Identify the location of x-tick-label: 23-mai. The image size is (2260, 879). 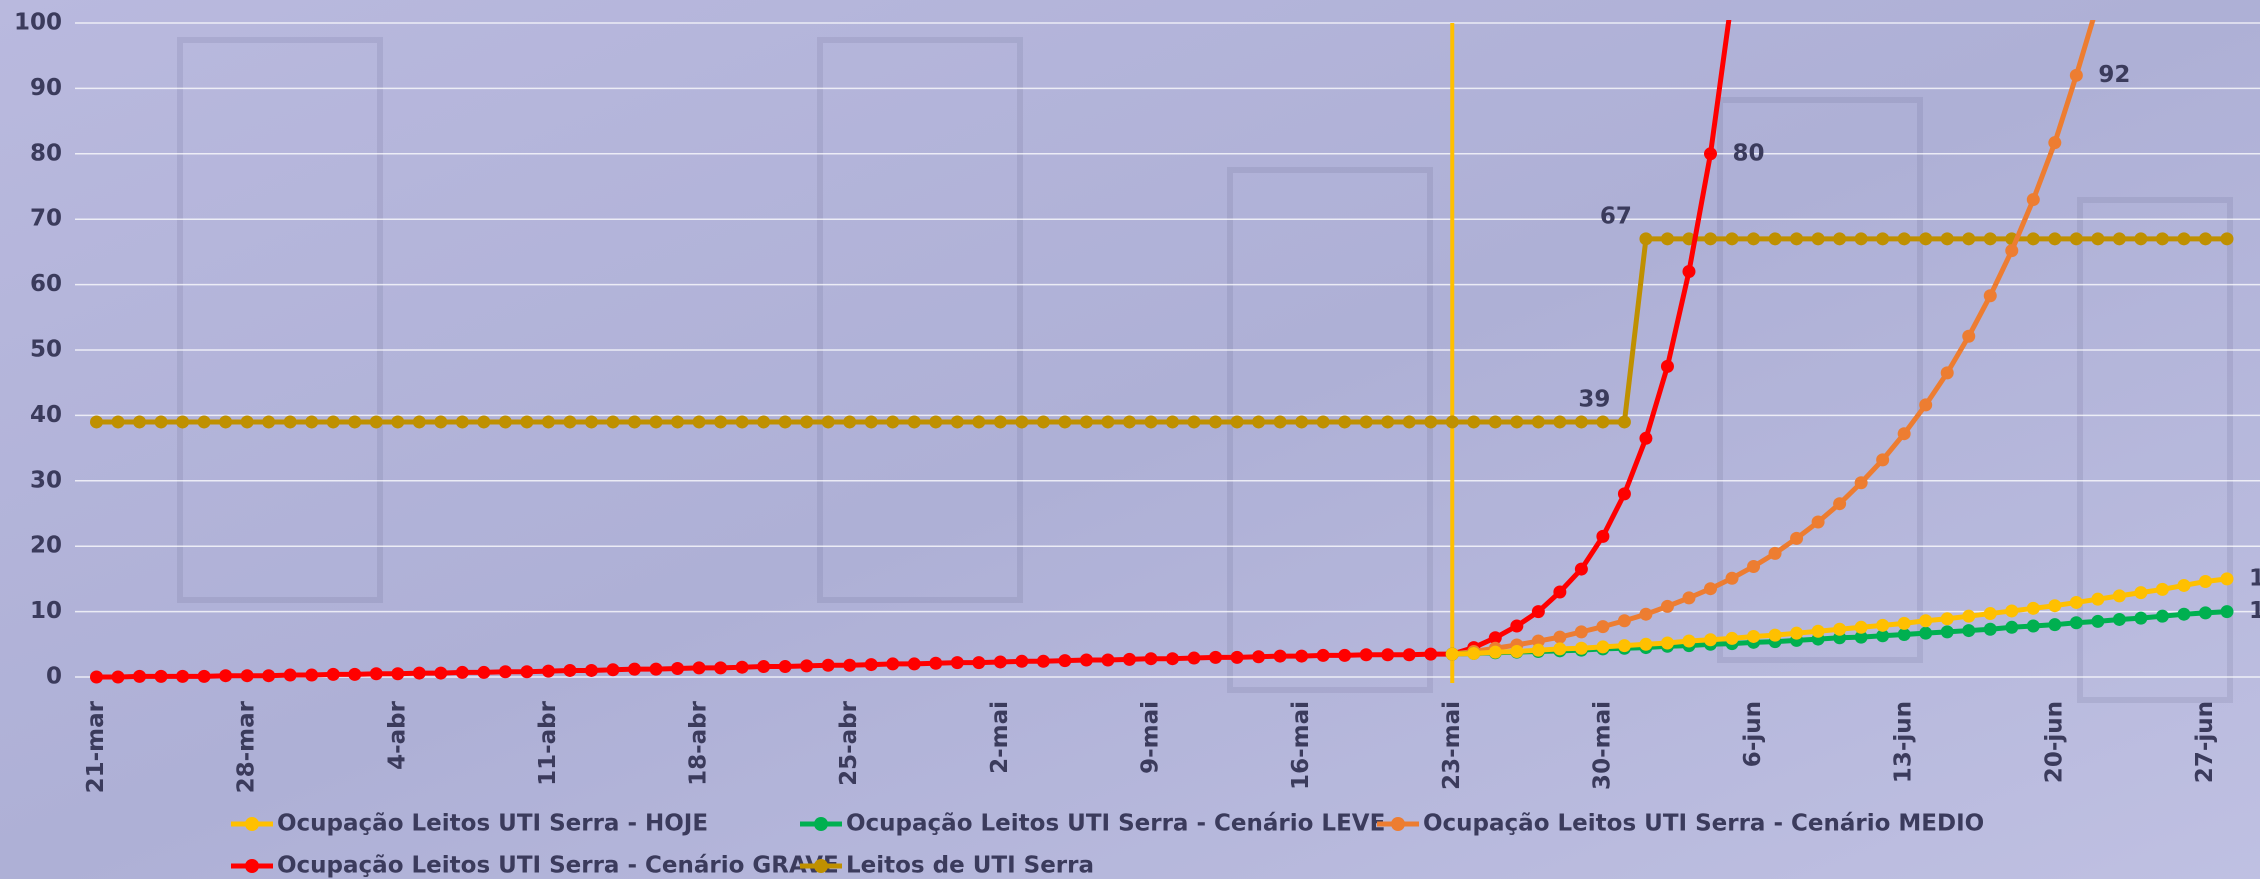
(1452, 745).